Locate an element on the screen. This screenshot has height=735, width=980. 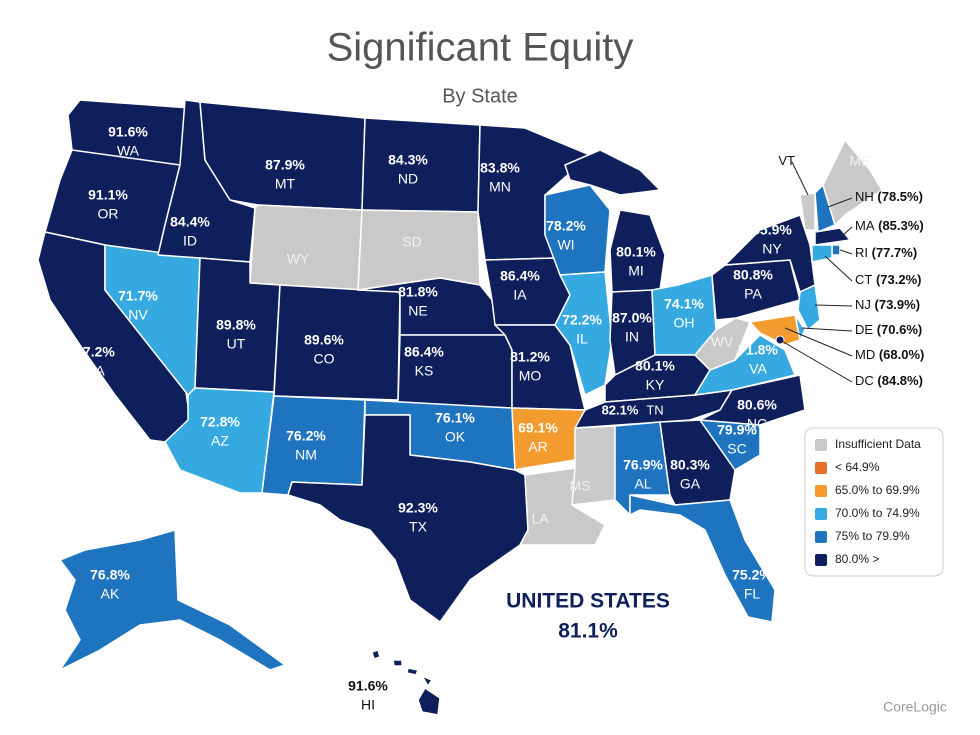
state-abbr: IN is located at coordinates (632, 337).